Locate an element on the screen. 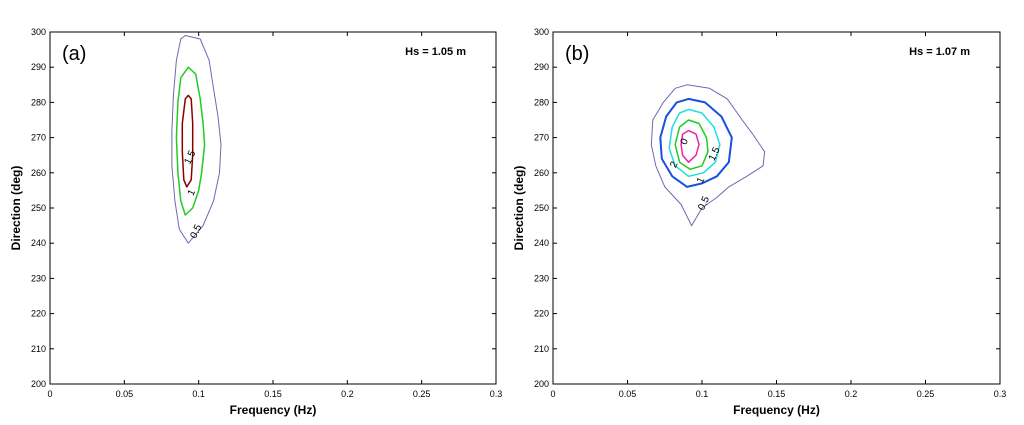 The height and width of the screenshot is (425, 1024). contour-label: 2 is located at coordinates (674, 165).